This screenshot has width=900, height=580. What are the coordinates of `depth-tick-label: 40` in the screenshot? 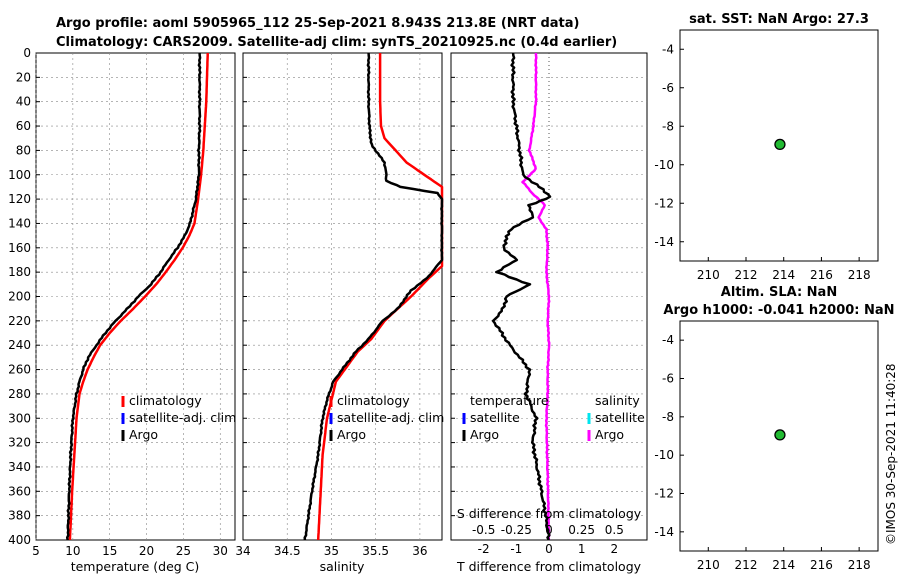 It's located at (23, 102).